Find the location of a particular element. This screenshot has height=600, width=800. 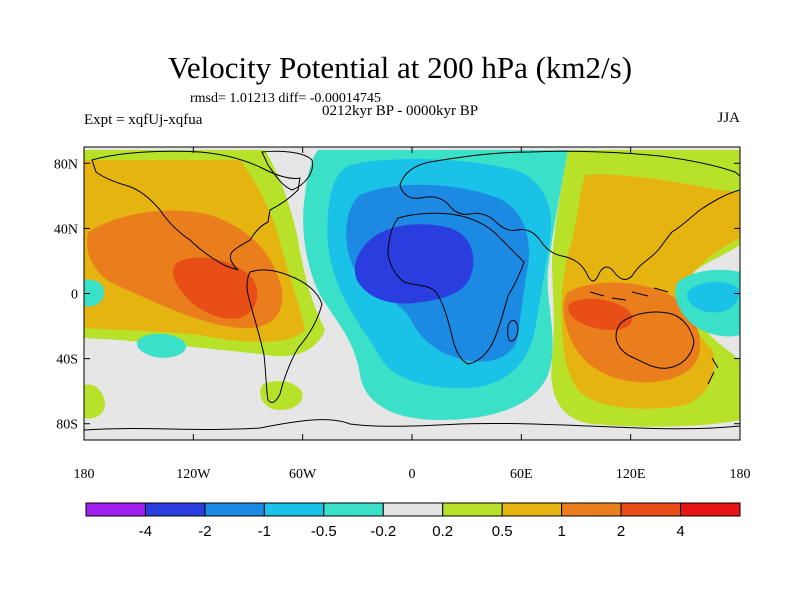

coast-north-america is located at coordinates (196, 210).